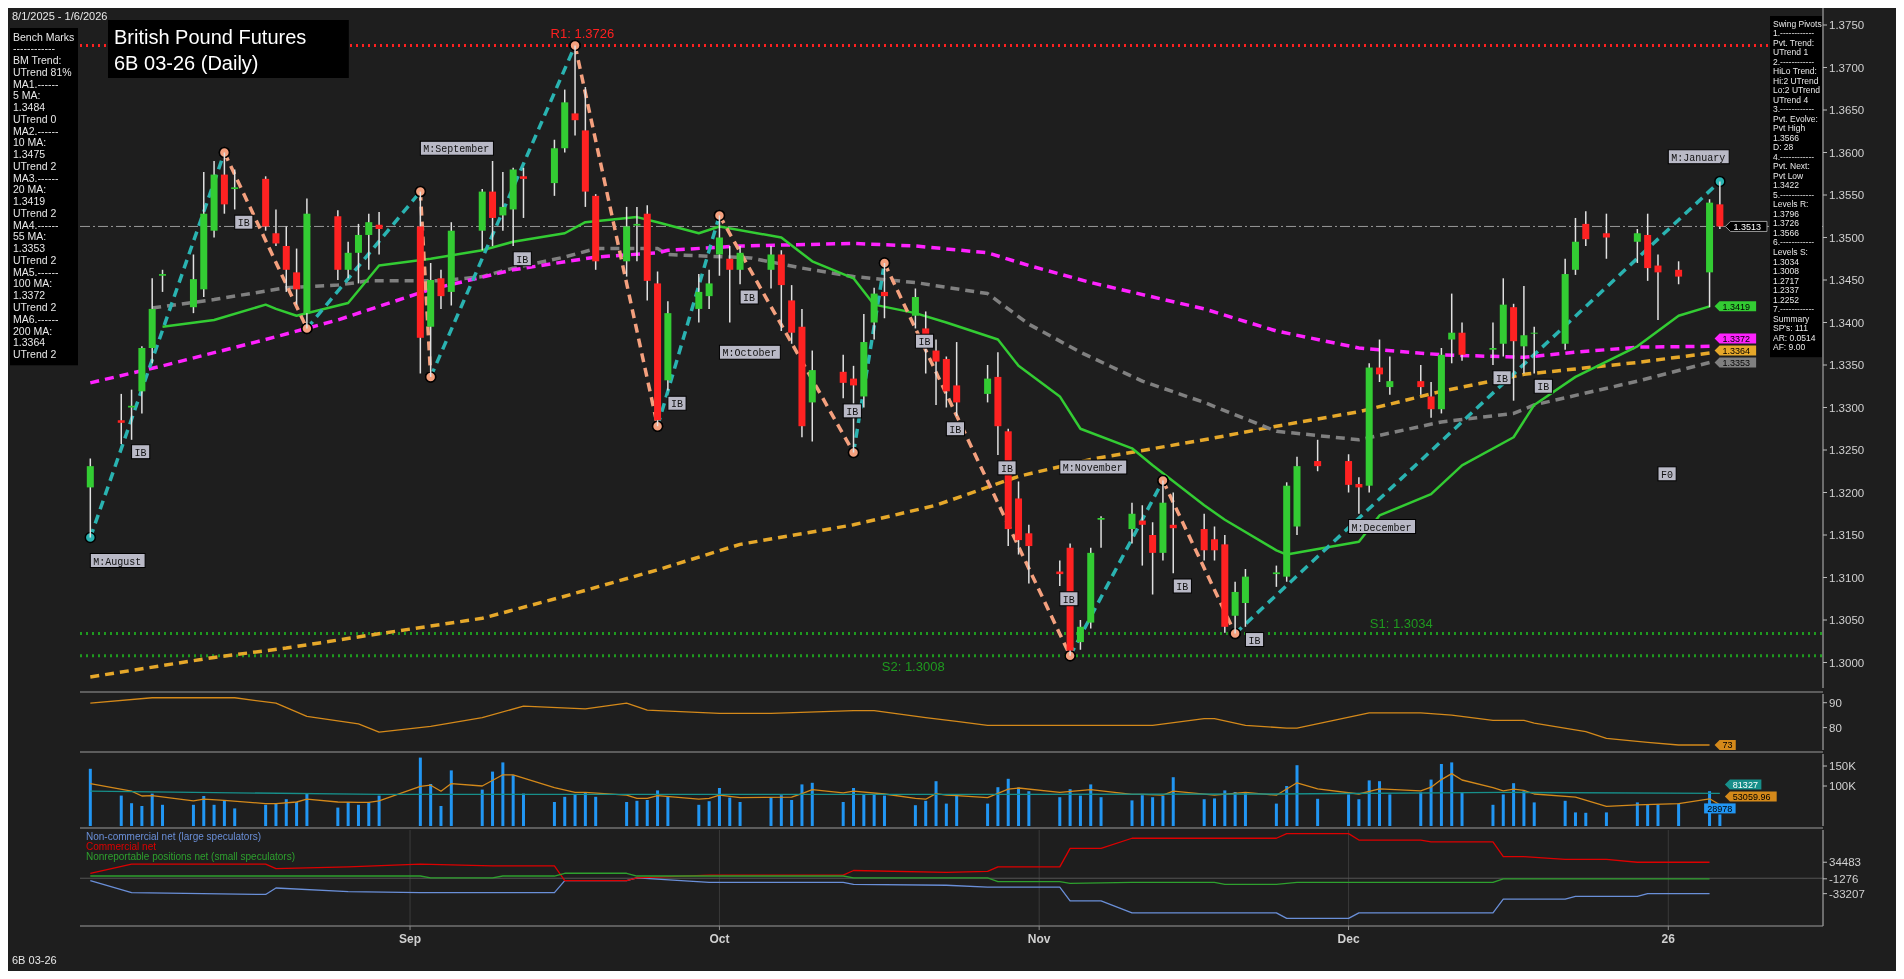  Describe the element at coordinates (1845, 862) in the screenshot. I see `y-tick-label: 34483` at that location.